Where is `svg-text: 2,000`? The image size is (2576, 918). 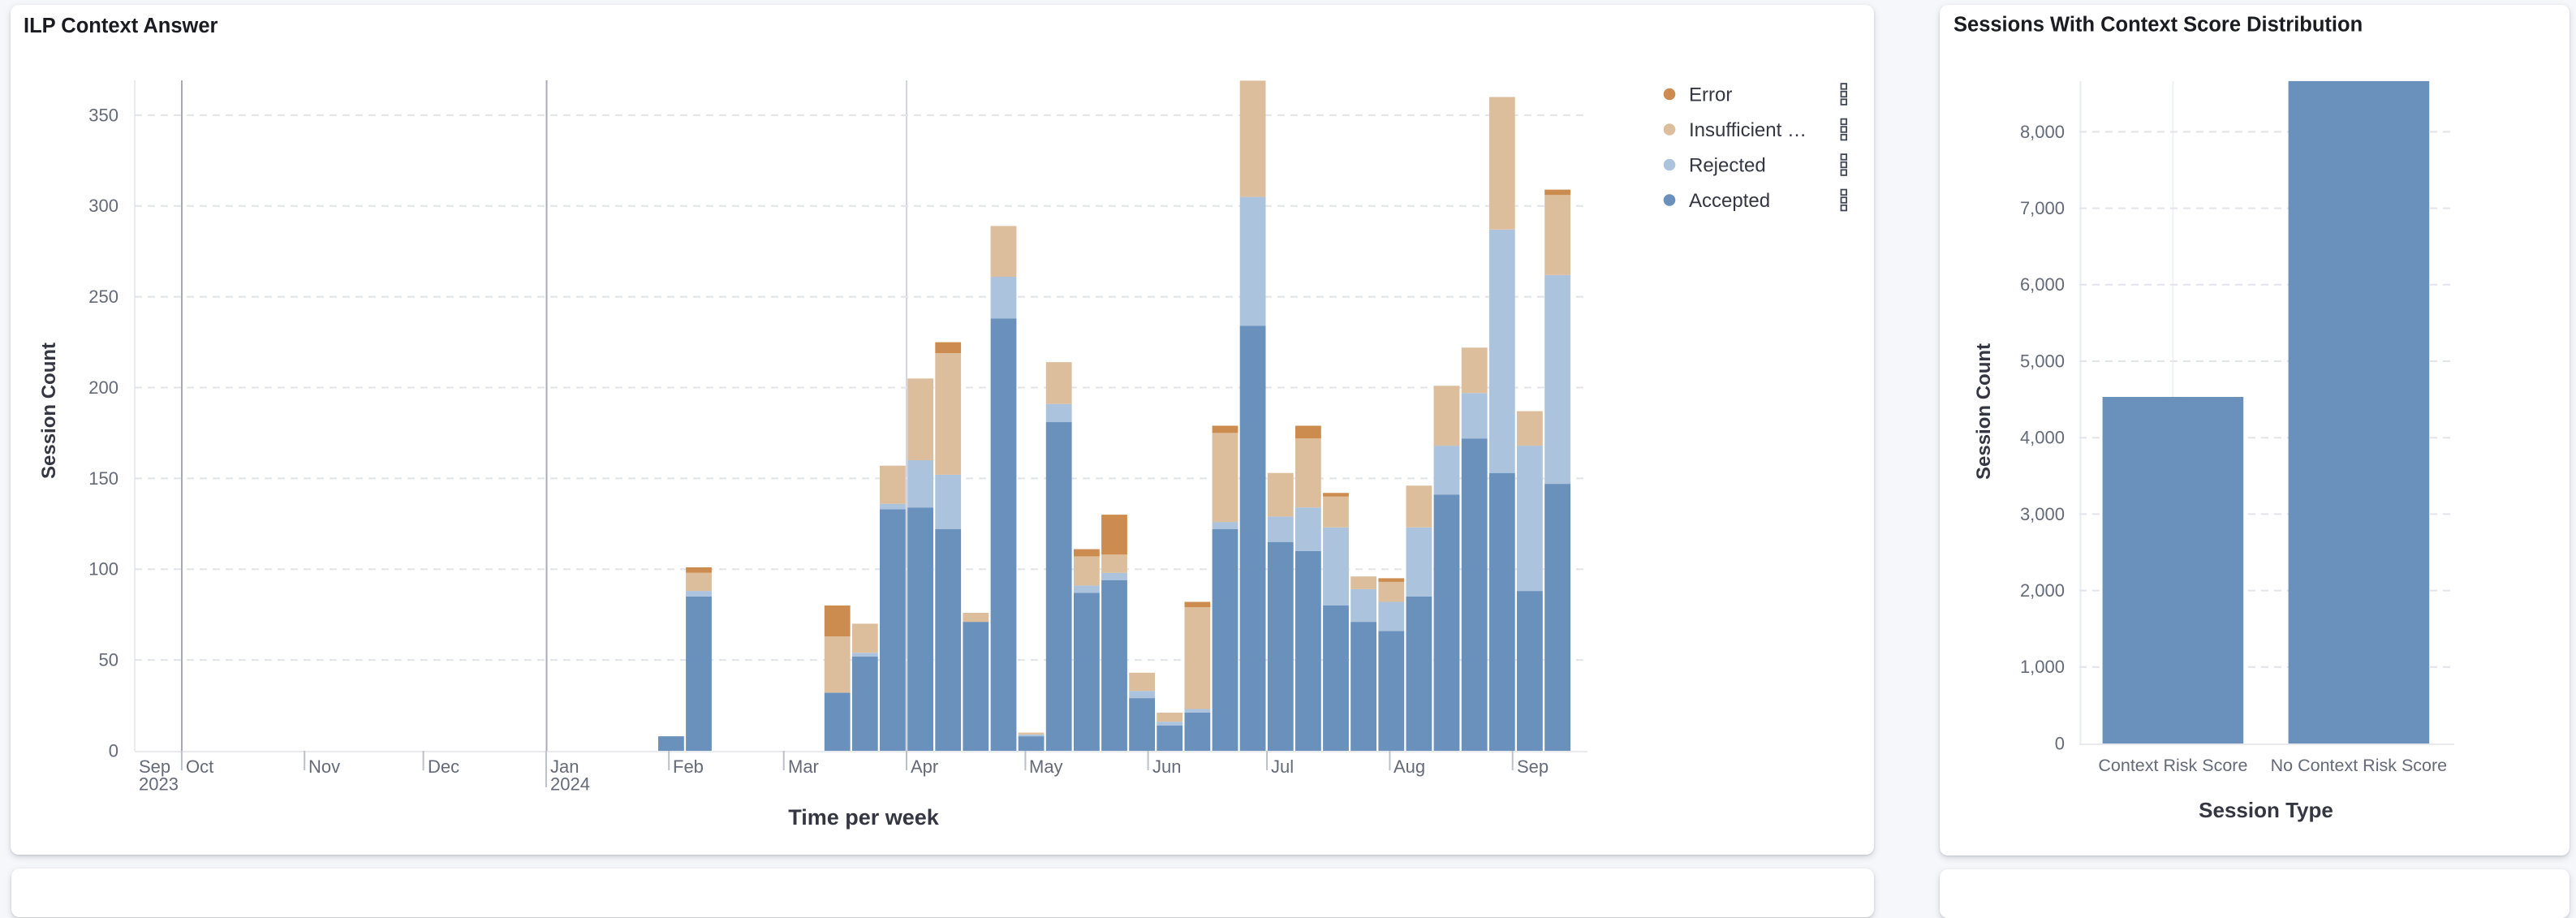
svg-text: 2,000 is located at coordinates (2043, 590).